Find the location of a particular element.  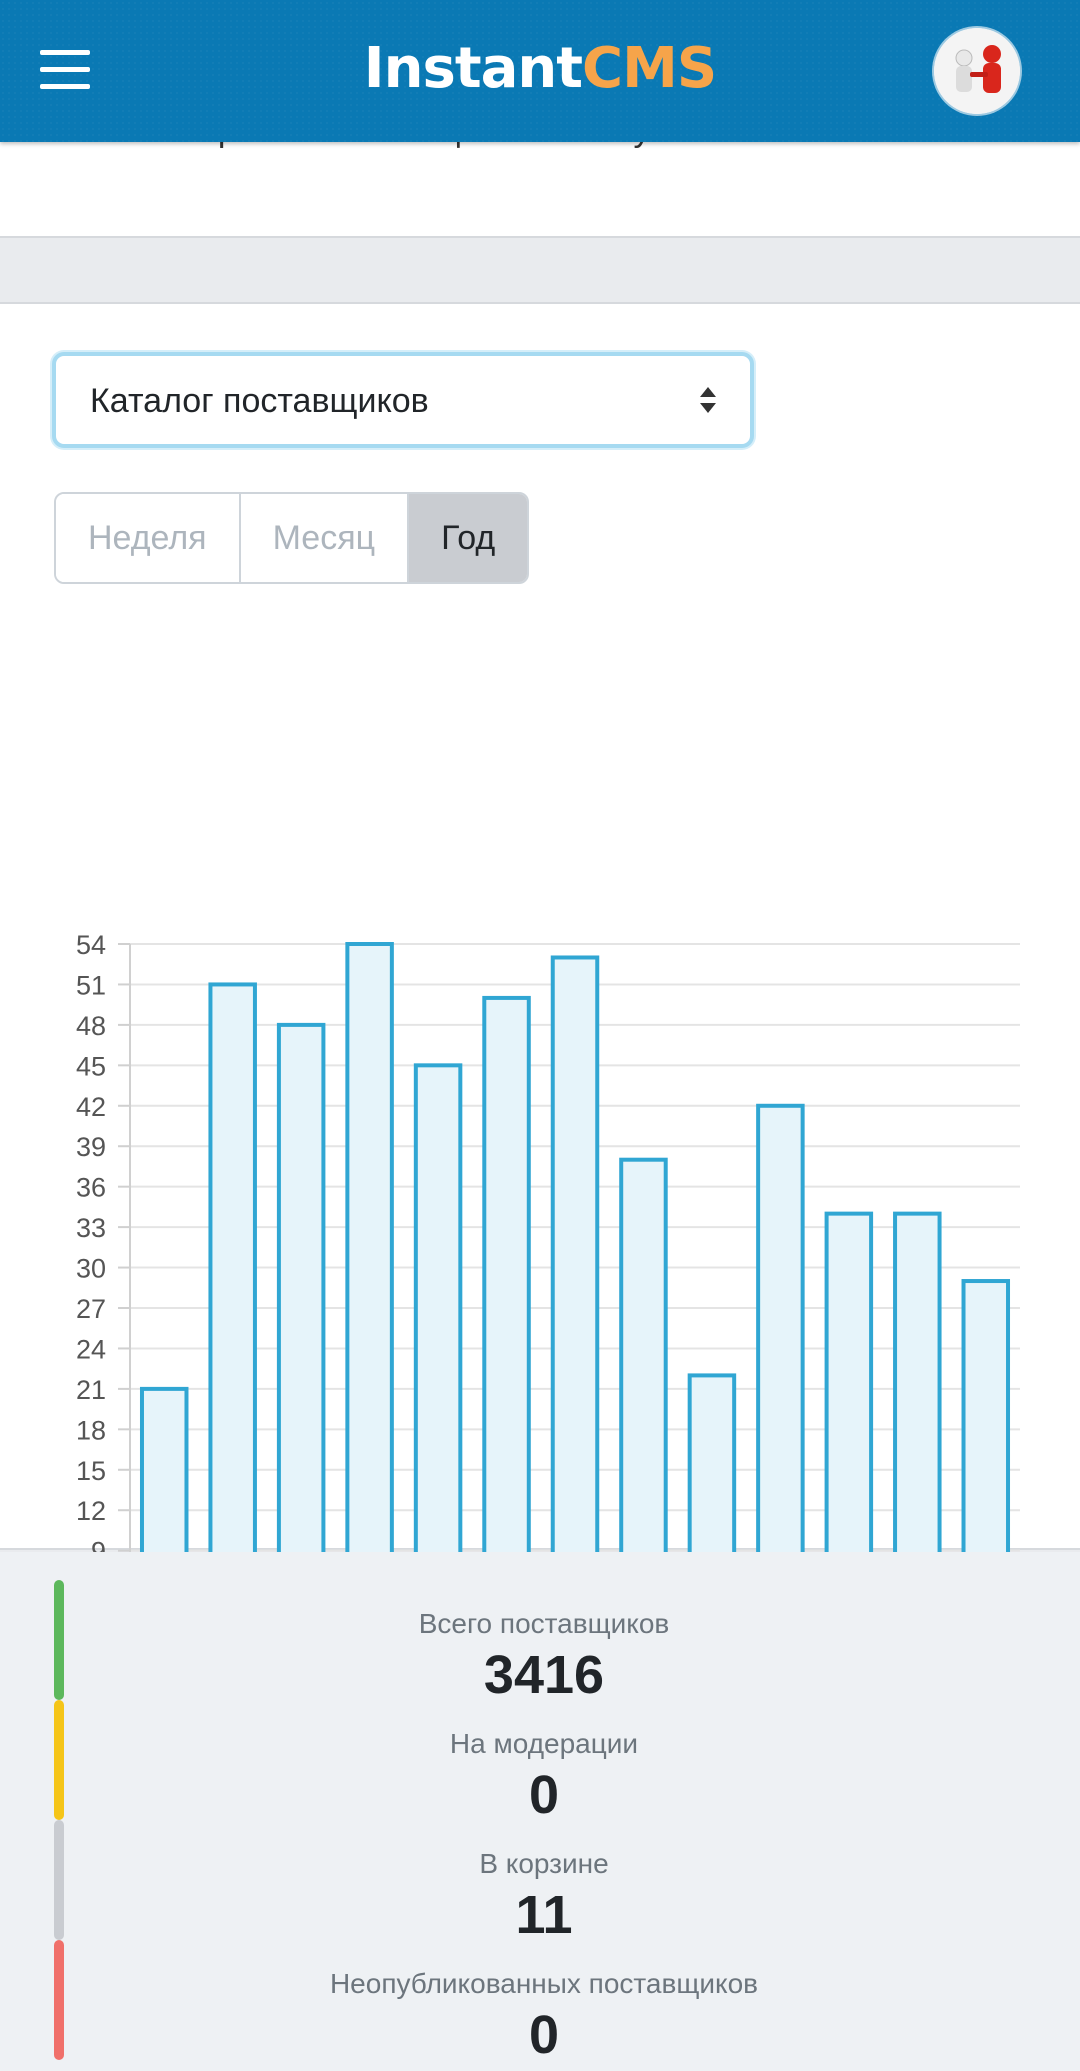

stat-trash: В корзине 11 is located at coordinates (544, 1882).